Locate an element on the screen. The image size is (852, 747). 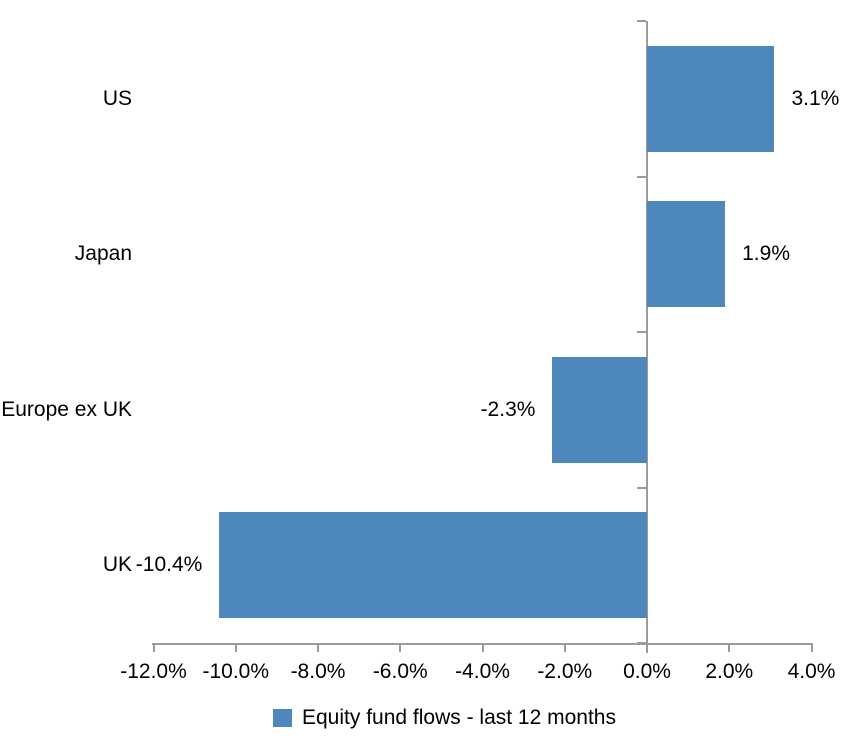
x-tick-label: 4.0% is located at coordinates (811, 671).